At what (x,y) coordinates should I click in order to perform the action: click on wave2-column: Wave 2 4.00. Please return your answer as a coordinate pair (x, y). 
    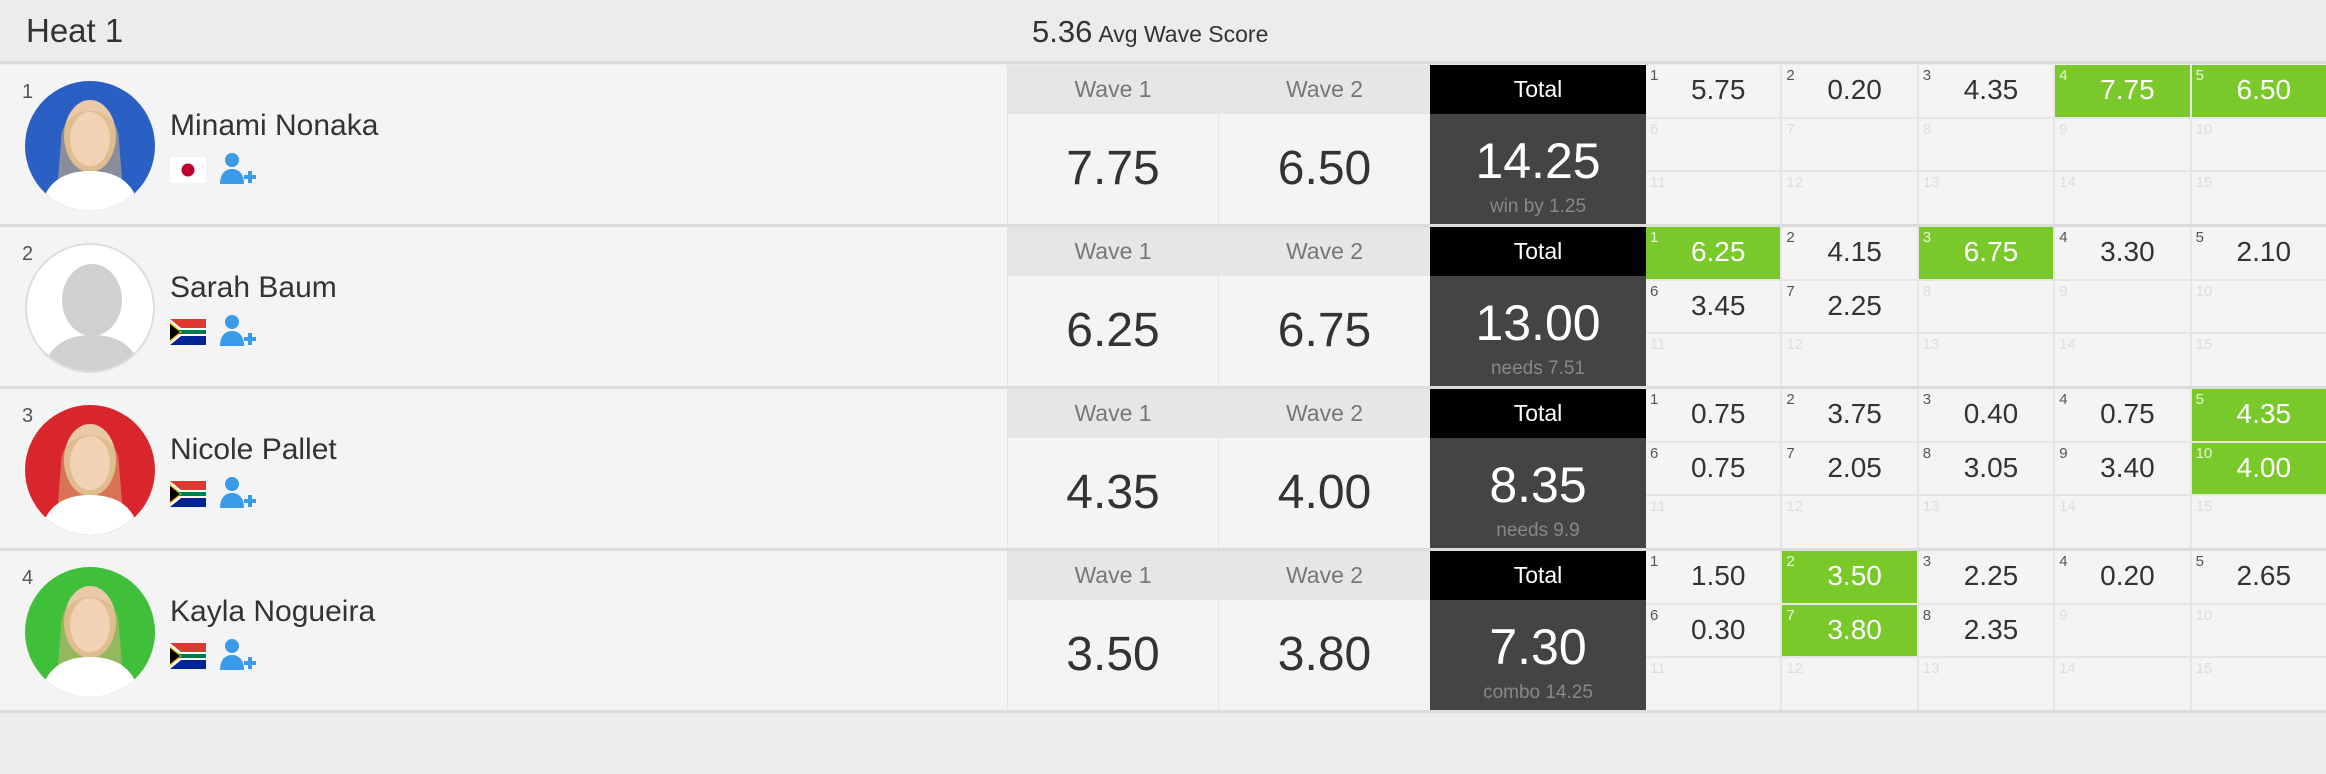
    Looking at the image, I should click on (1324, 468).